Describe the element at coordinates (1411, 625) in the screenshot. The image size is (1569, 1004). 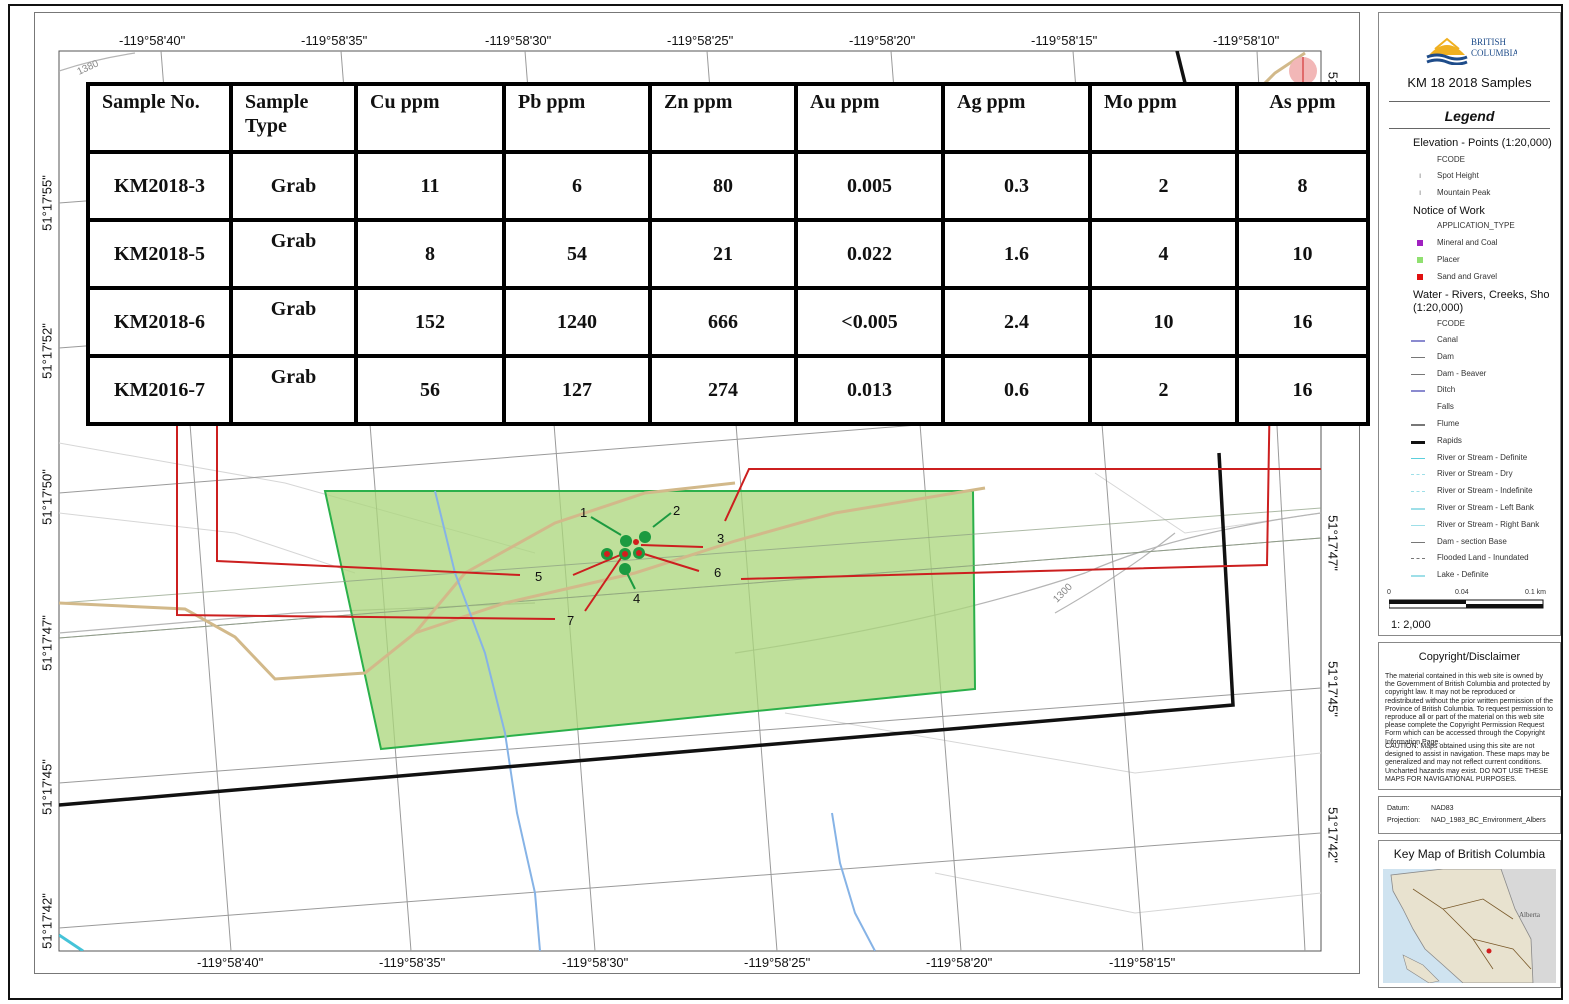
I see `scale-ratio: 1: 2,000` at that location.